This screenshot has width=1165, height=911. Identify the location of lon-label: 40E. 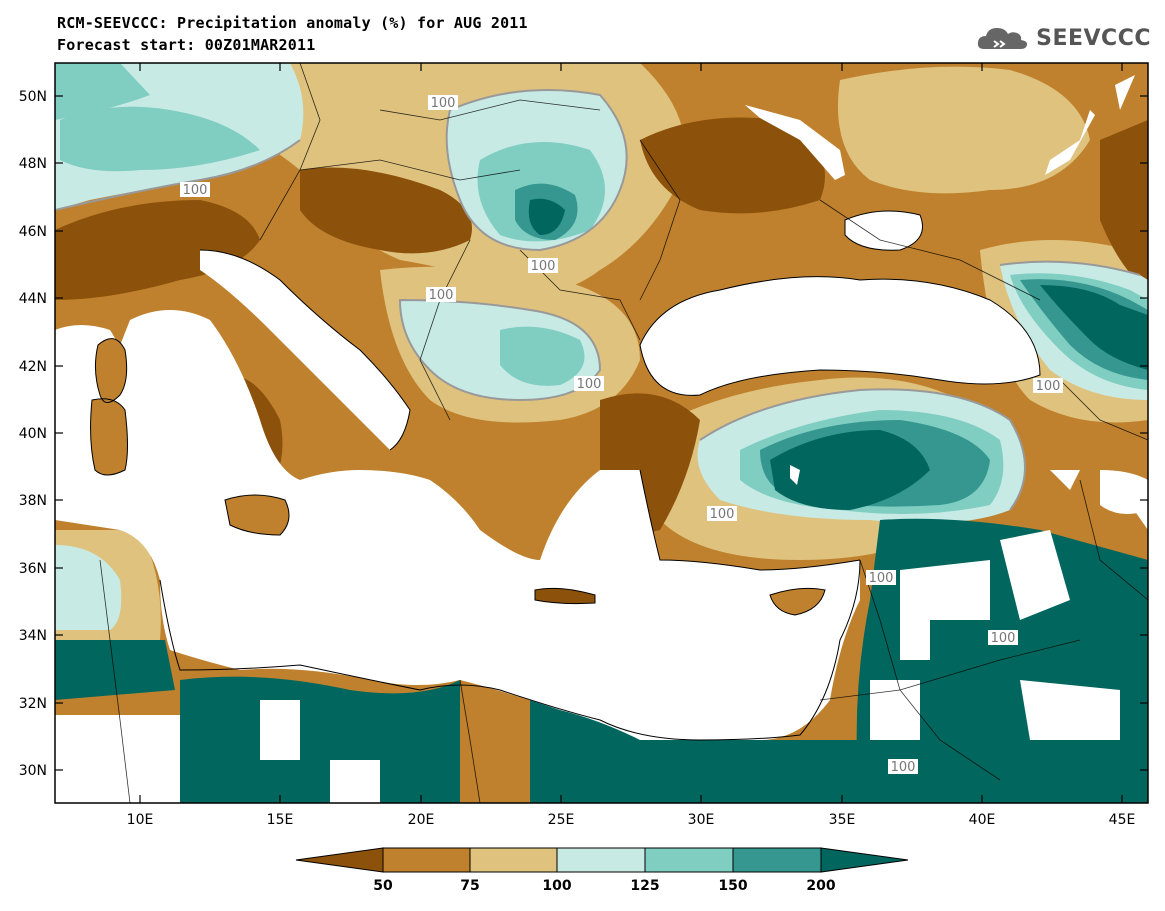
(982, 820).